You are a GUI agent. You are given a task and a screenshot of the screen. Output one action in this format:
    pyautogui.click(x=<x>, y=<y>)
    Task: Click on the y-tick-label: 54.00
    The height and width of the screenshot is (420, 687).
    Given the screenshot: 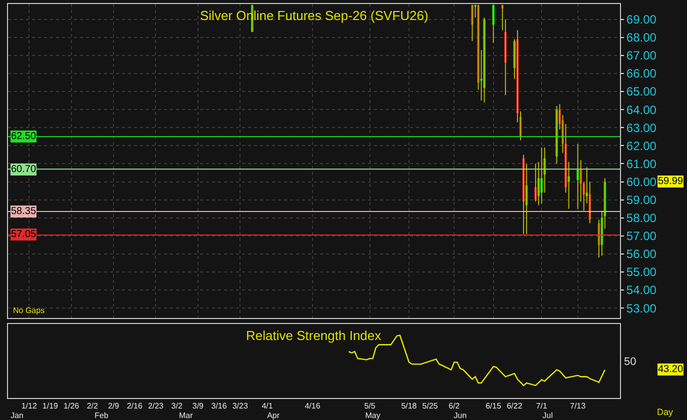 What is the action you would take?
    pyautogui.click(x=641, y=290)
    